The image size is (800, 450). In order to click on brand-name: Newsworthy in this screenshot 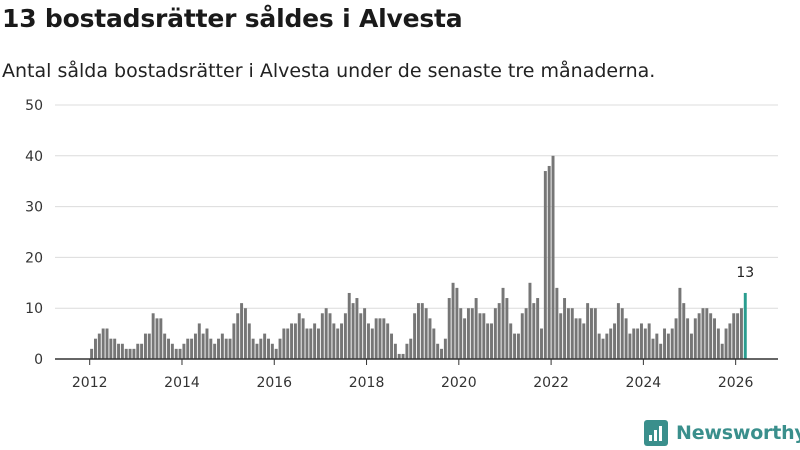, I will do `click(738, 433)`.